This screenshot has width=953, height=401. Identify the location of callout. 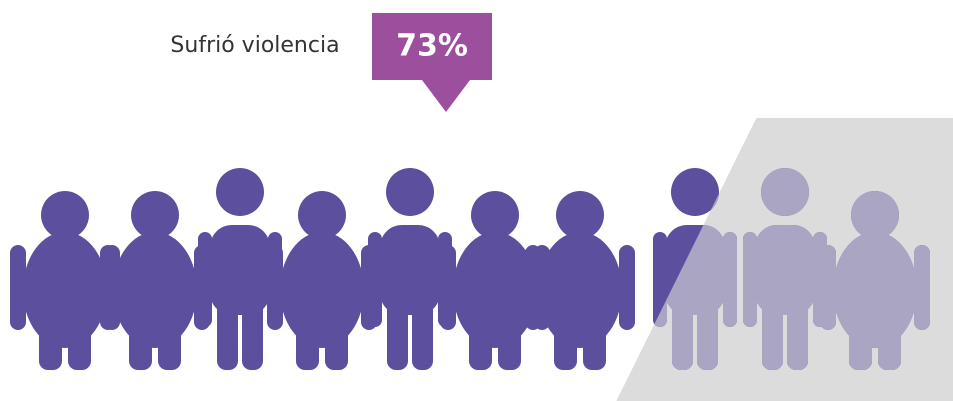
(432, 62).